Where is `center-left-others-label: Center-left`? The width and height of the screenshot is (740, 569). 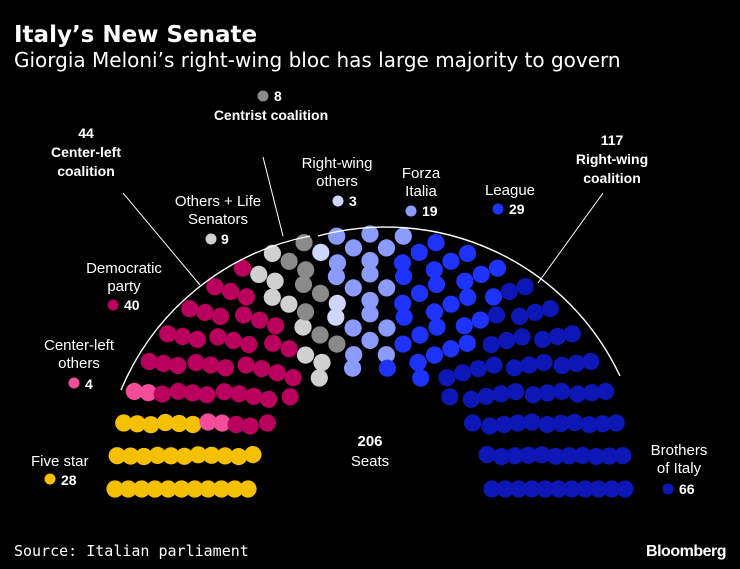
center-left-others-label: Center-left is located at coordinates (79, 345).